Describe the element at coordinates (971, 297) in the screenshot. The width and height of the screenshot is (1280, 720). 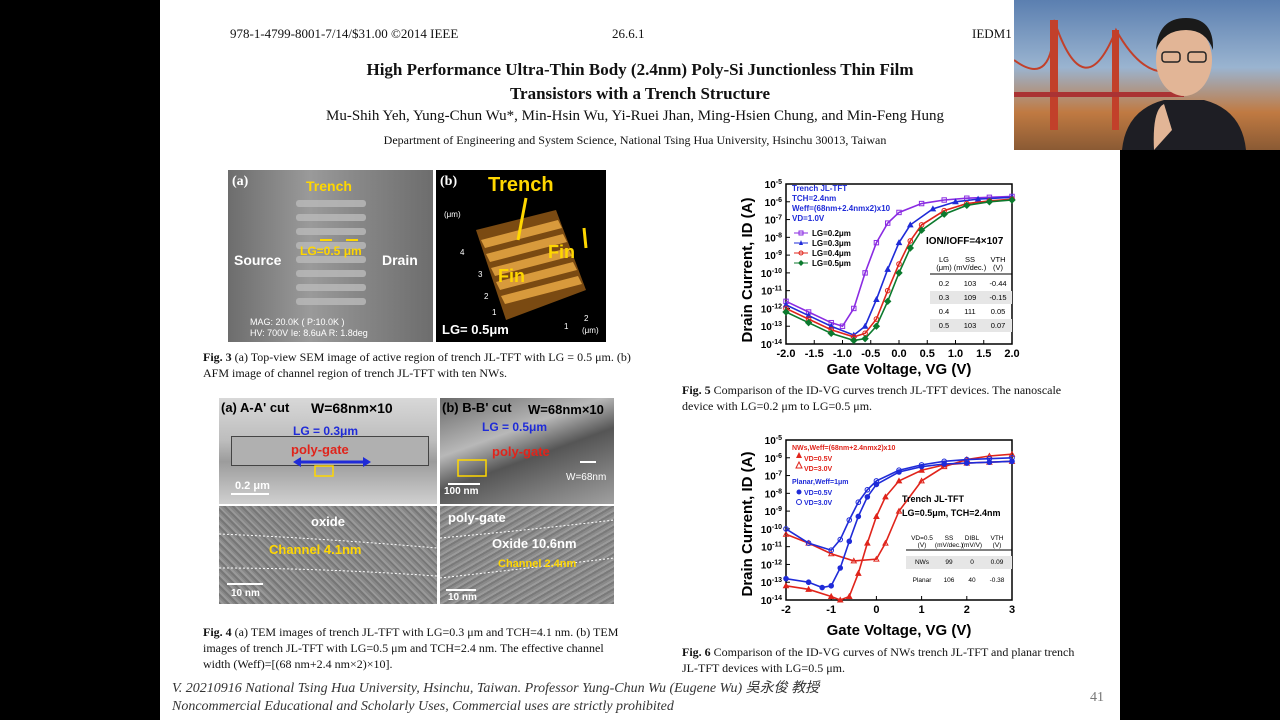
I see `fig5-table-stripe` at that location.